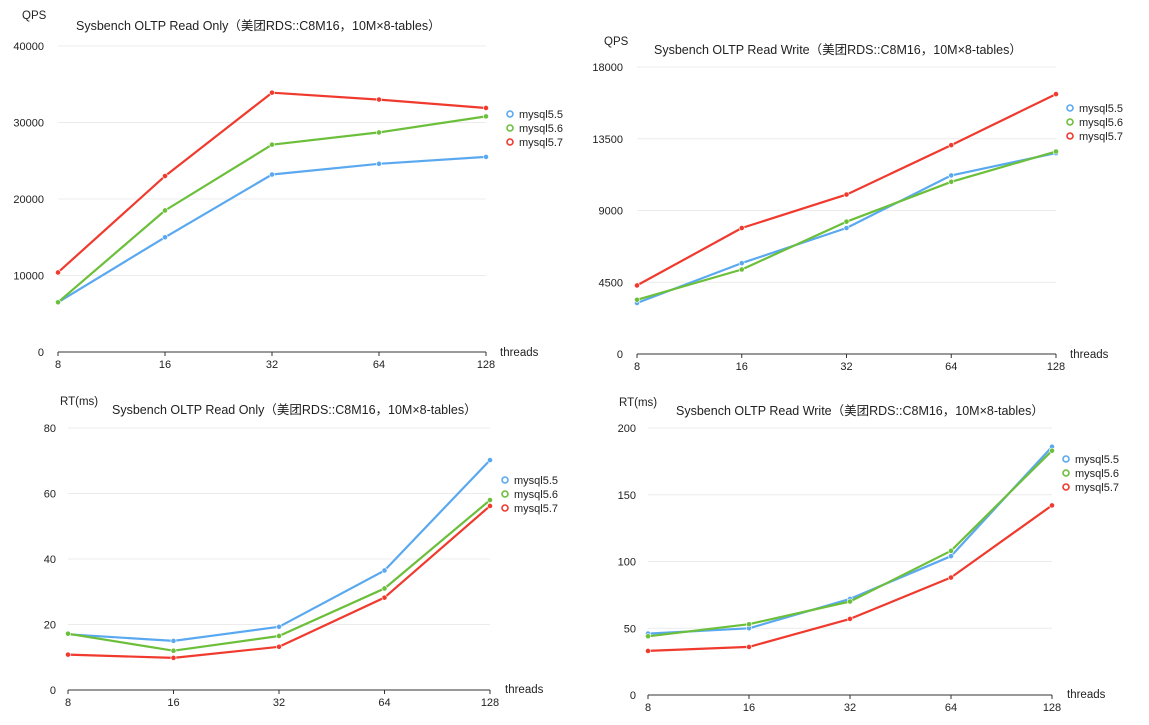  I want to click on y-tick-label: 10000, so click(28, 277).